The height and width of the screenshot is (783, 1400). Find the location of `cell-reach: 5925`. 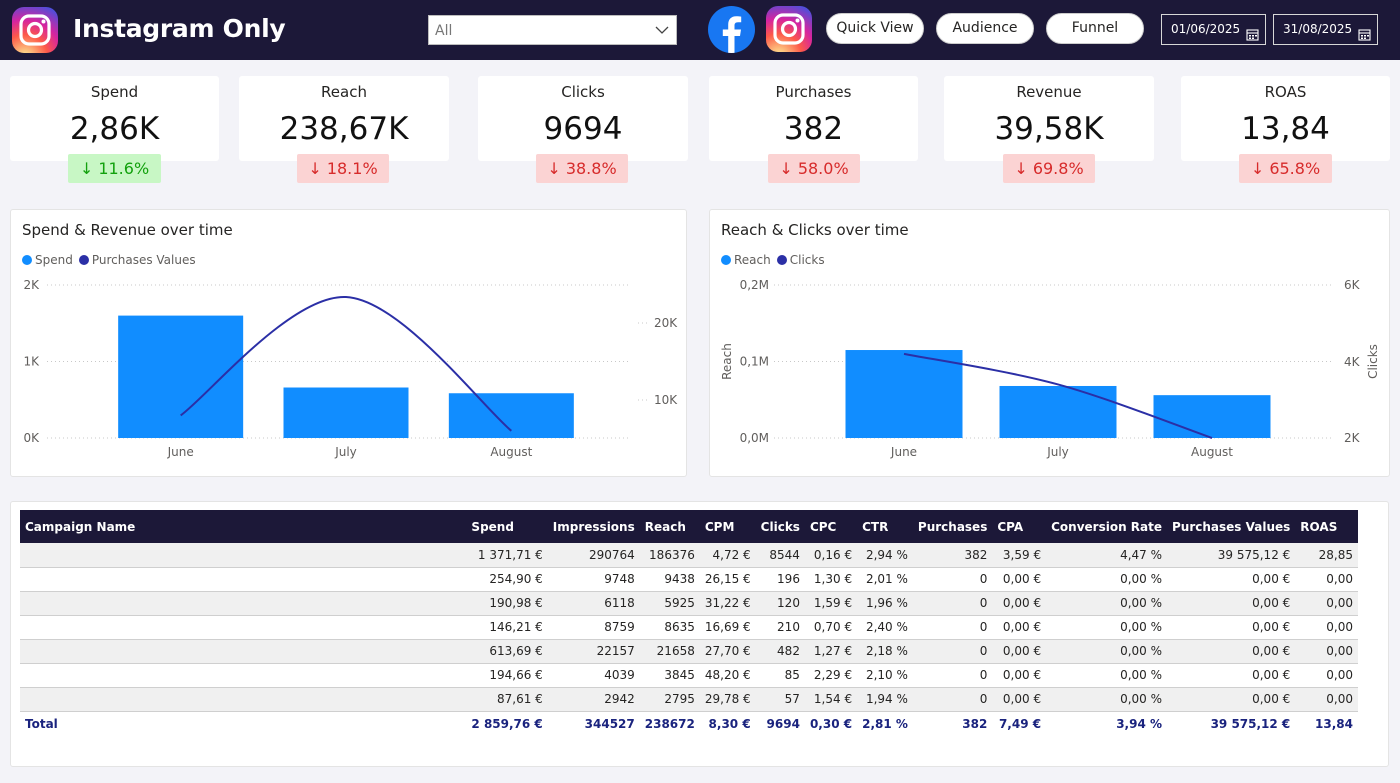

cell-reach: 5925 is located at coordinates (669, 603).